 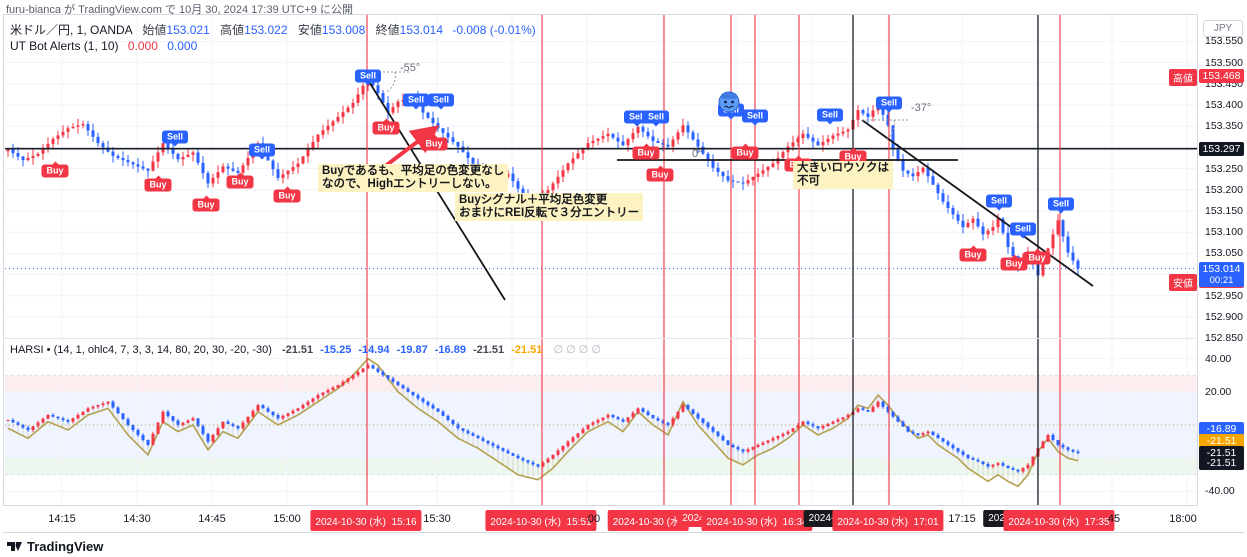 What do you see at coordinates (549, 207) in the screenshot?
I see `annotation-note-entry-signal: Buyシグナル＋平均足色変更 おまけにREI反転で３分エントリー` at bounding box center [549, 207].